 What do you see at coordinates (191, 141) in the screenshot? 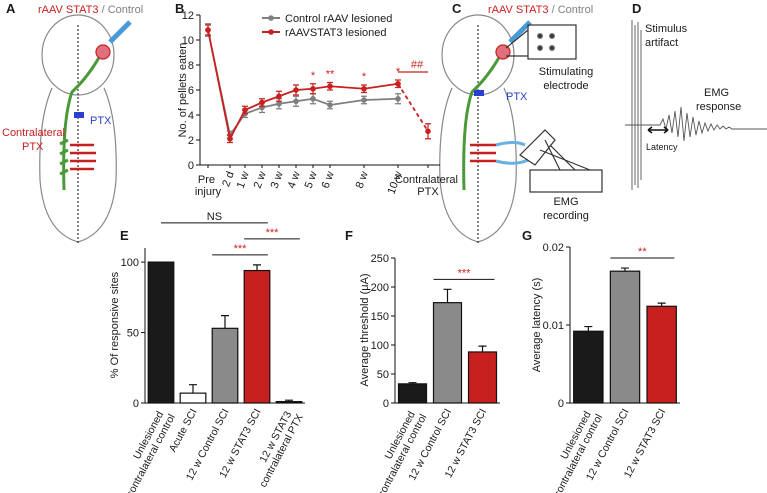
I see `y-tick-label: 2` at bounding box center [191, 141].